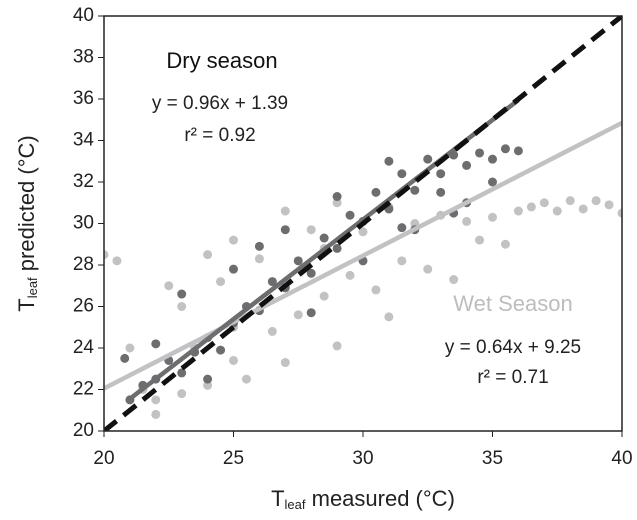 The width and height of the screenshot is (637, 520). I want to click on x-tick-label: 35, so click(492, 458).